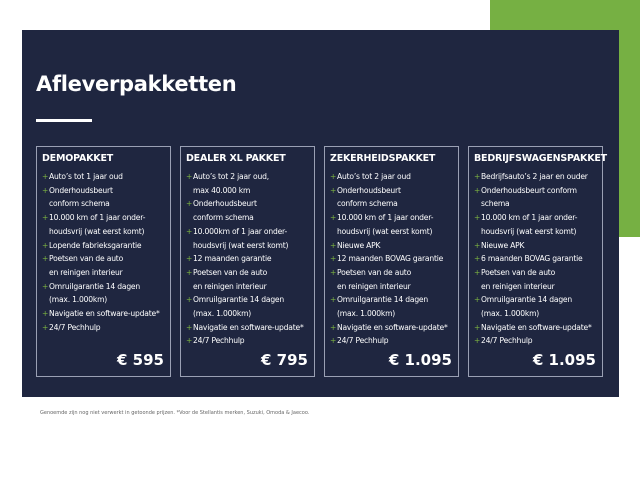 The image size is (640, 480). What do you see at coordinates (540, 158) in the screenshot?
I see `package-name: BEDRIJFSWAGENSPAKKET` at bounding box center [540, 158].